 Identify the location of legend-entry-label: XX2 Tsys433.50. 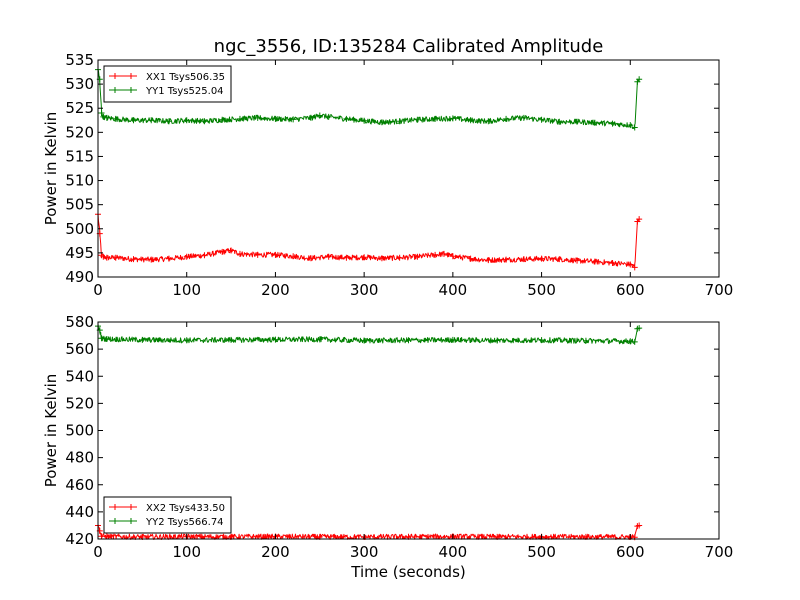
(185, 508).